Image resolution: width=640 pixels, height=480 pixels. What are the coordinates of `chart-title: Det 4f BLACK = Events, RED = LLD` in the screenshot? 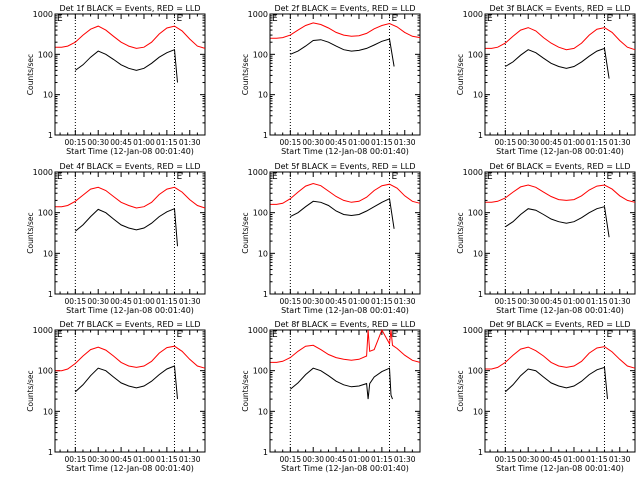 It's located at (129, 166).